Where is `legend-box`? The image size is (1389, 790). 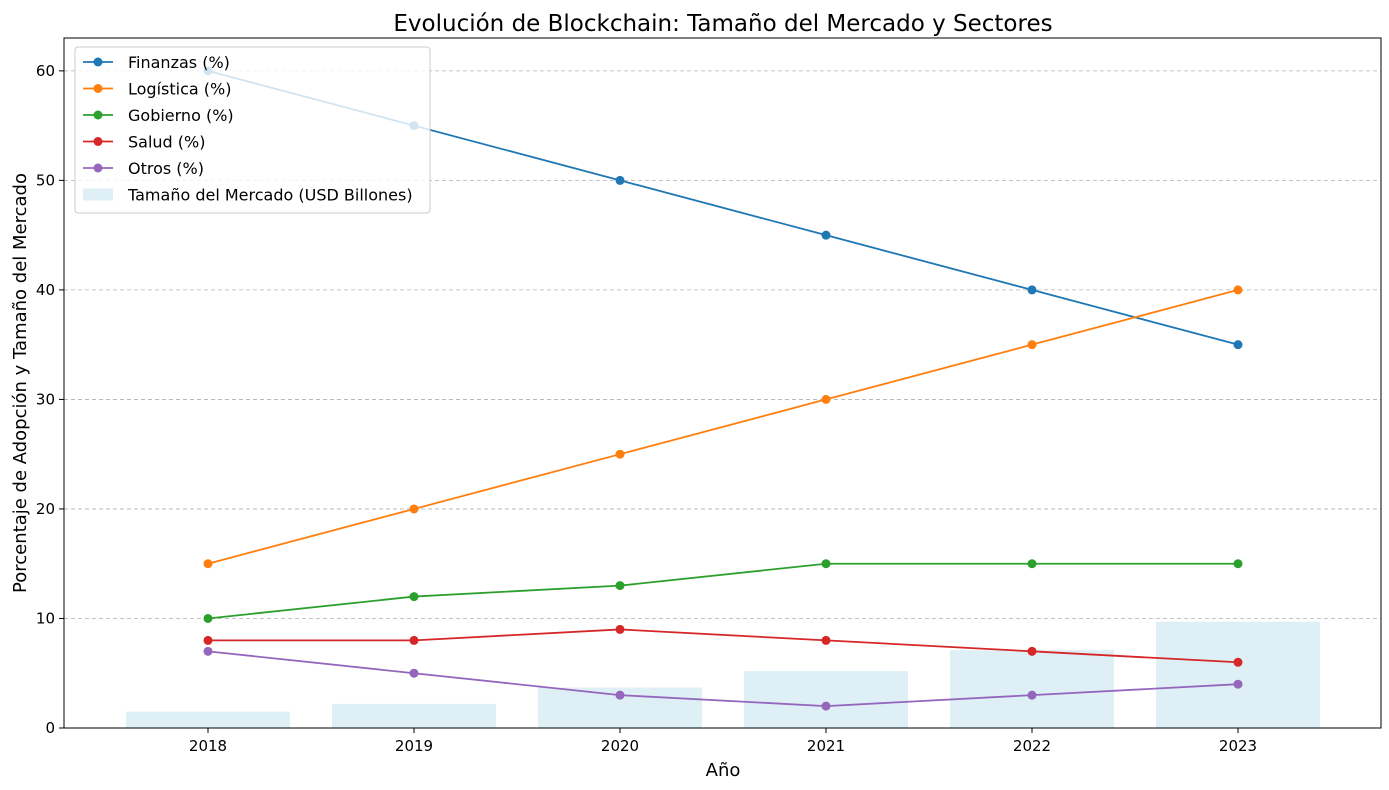
legend-box is located at coordinates (252, 130).